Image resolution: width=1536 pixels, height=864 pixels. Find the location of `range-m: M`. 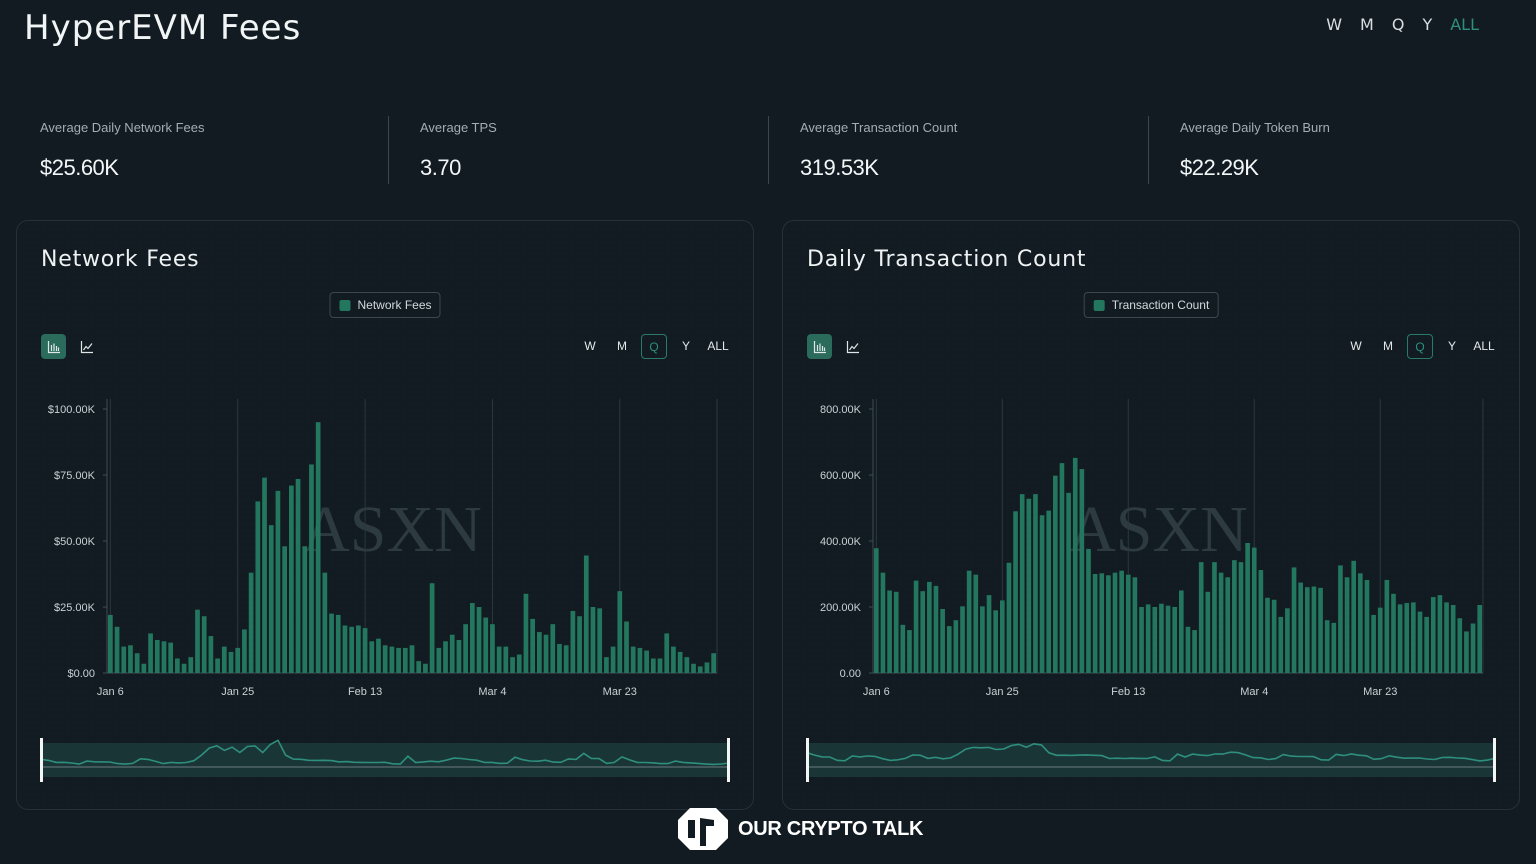

range-m: M is located at coordinates (622, 346).